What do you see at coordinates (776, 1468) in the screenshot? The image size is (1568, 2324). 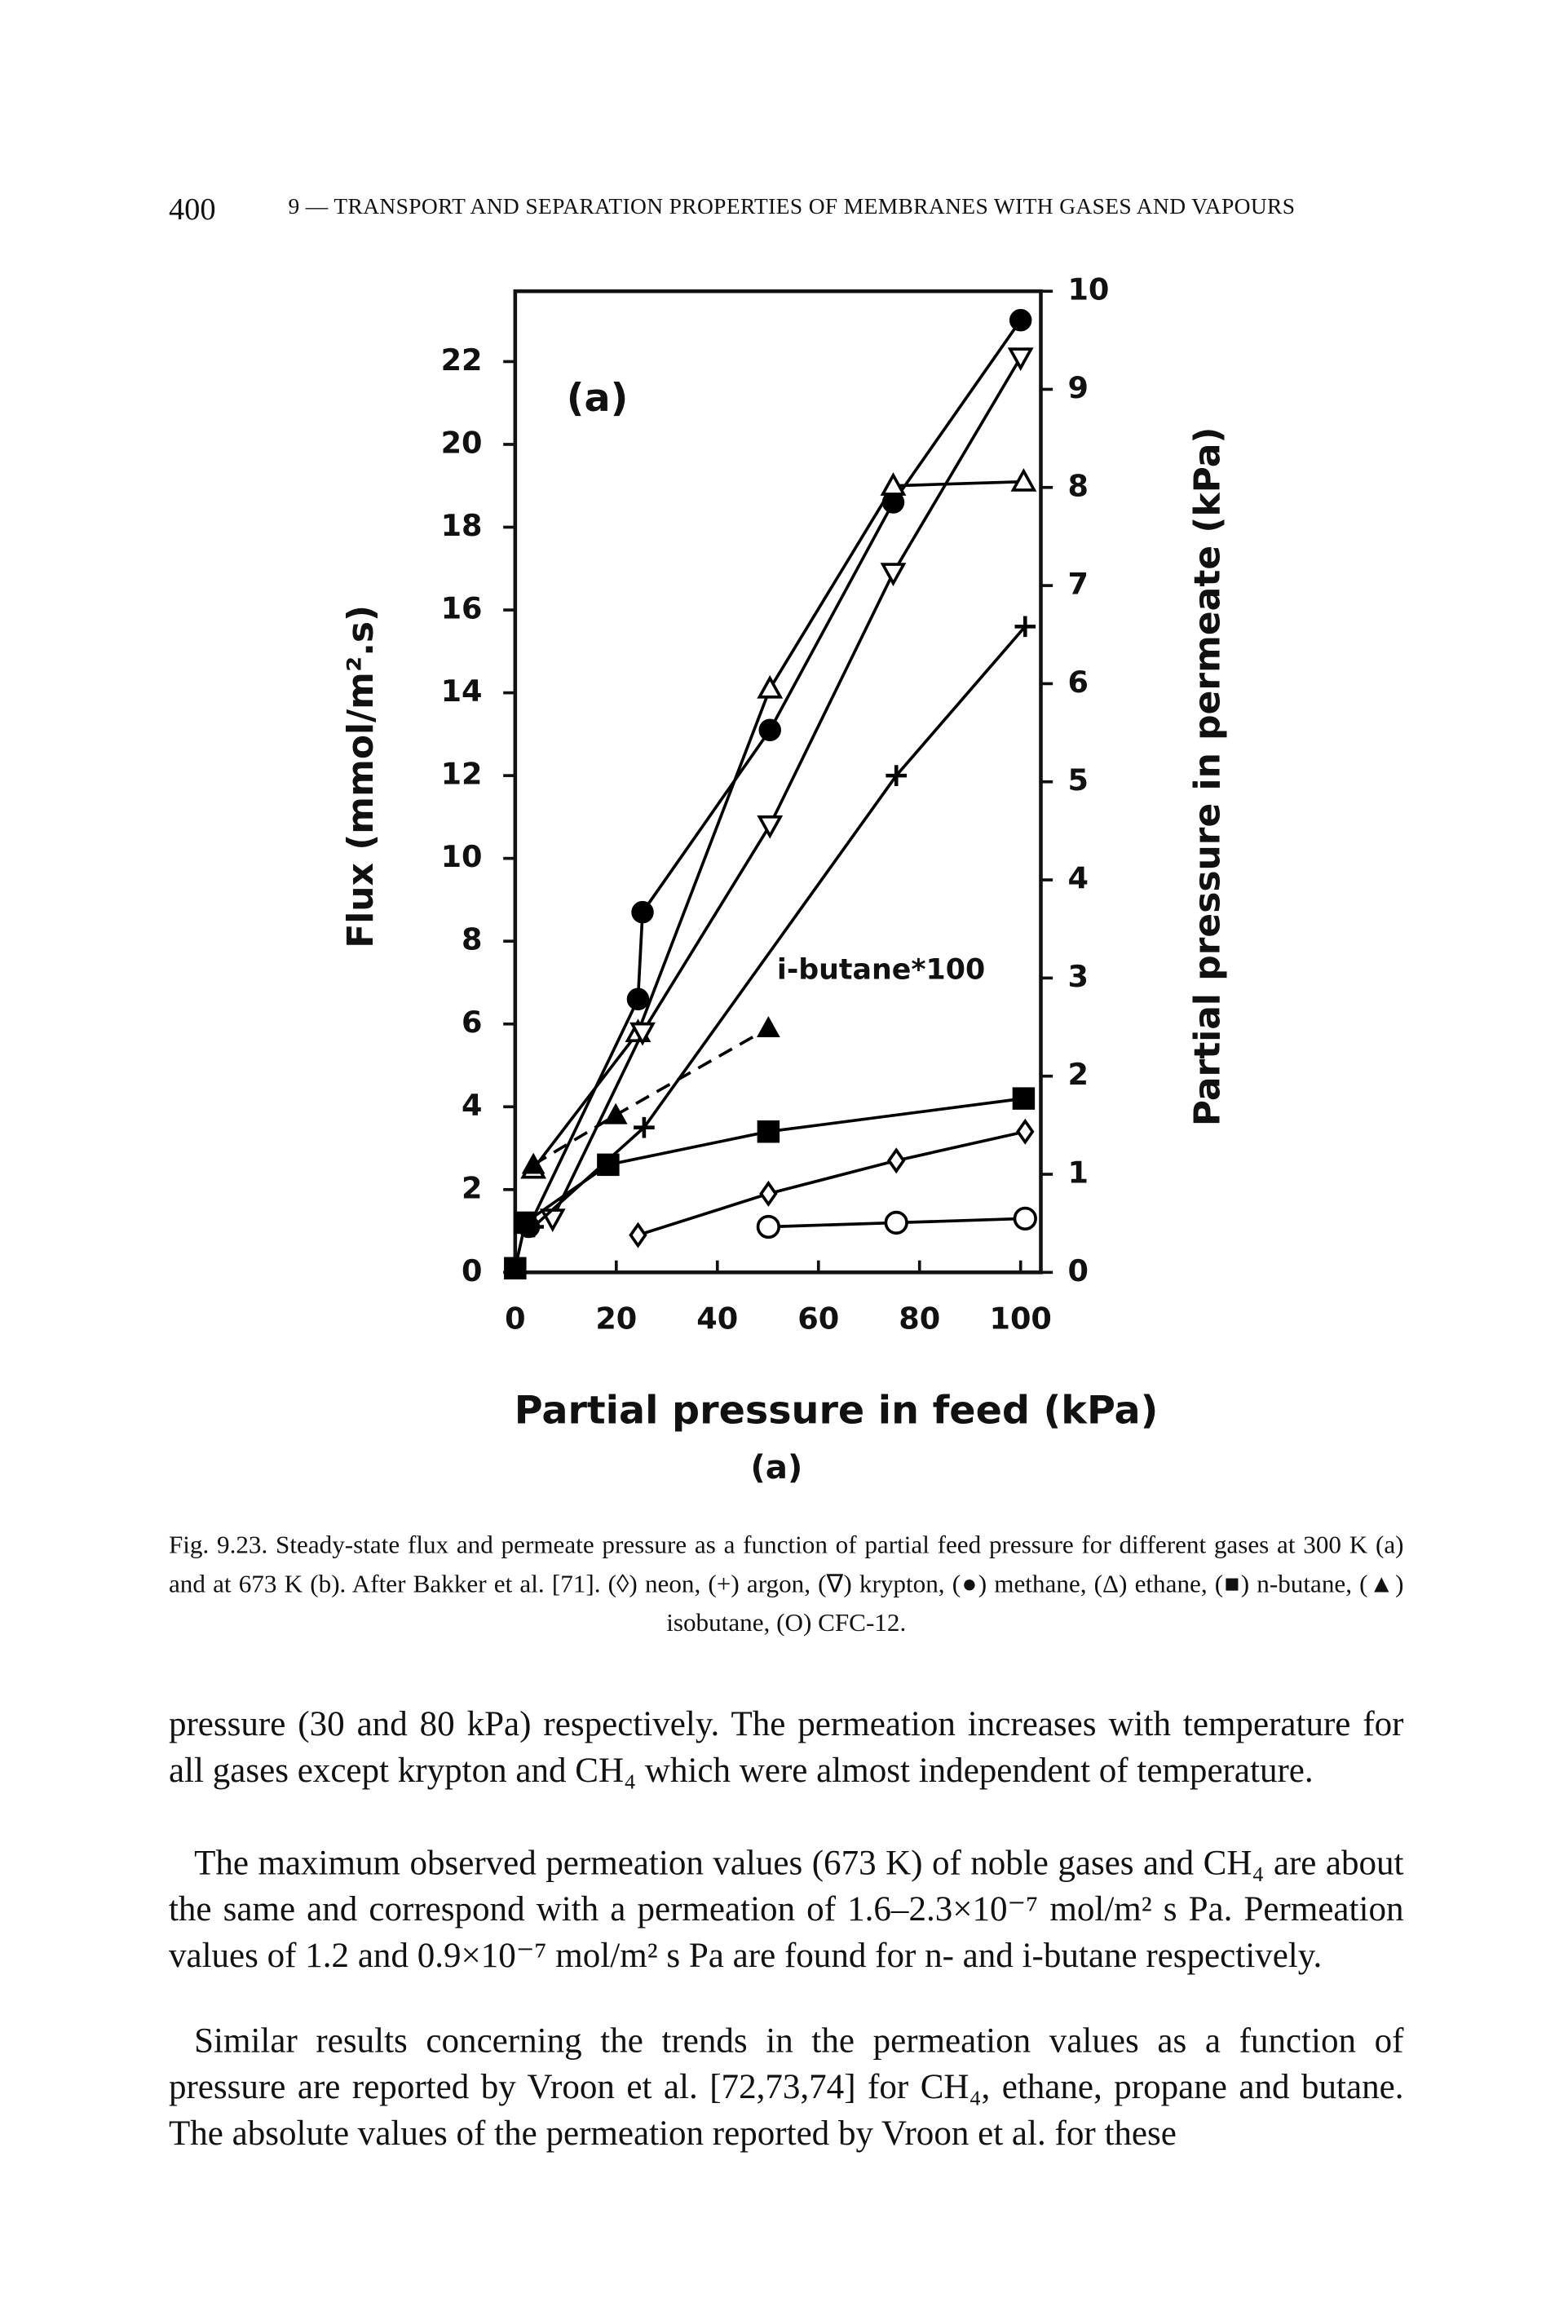 I see `sub-label: (a)` at bounding box center [776, 1468].